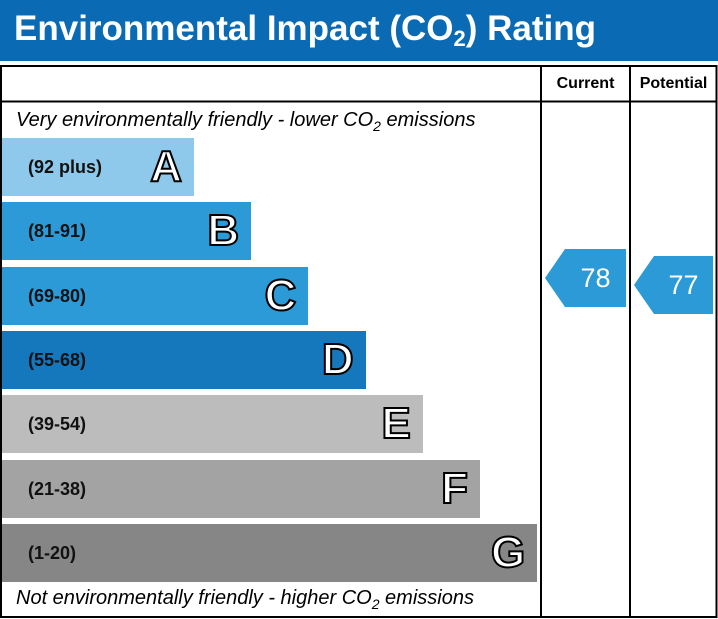 The width and height of the screenshot is (718, 619). I want to click on band-letter: C, so click(281, 295).